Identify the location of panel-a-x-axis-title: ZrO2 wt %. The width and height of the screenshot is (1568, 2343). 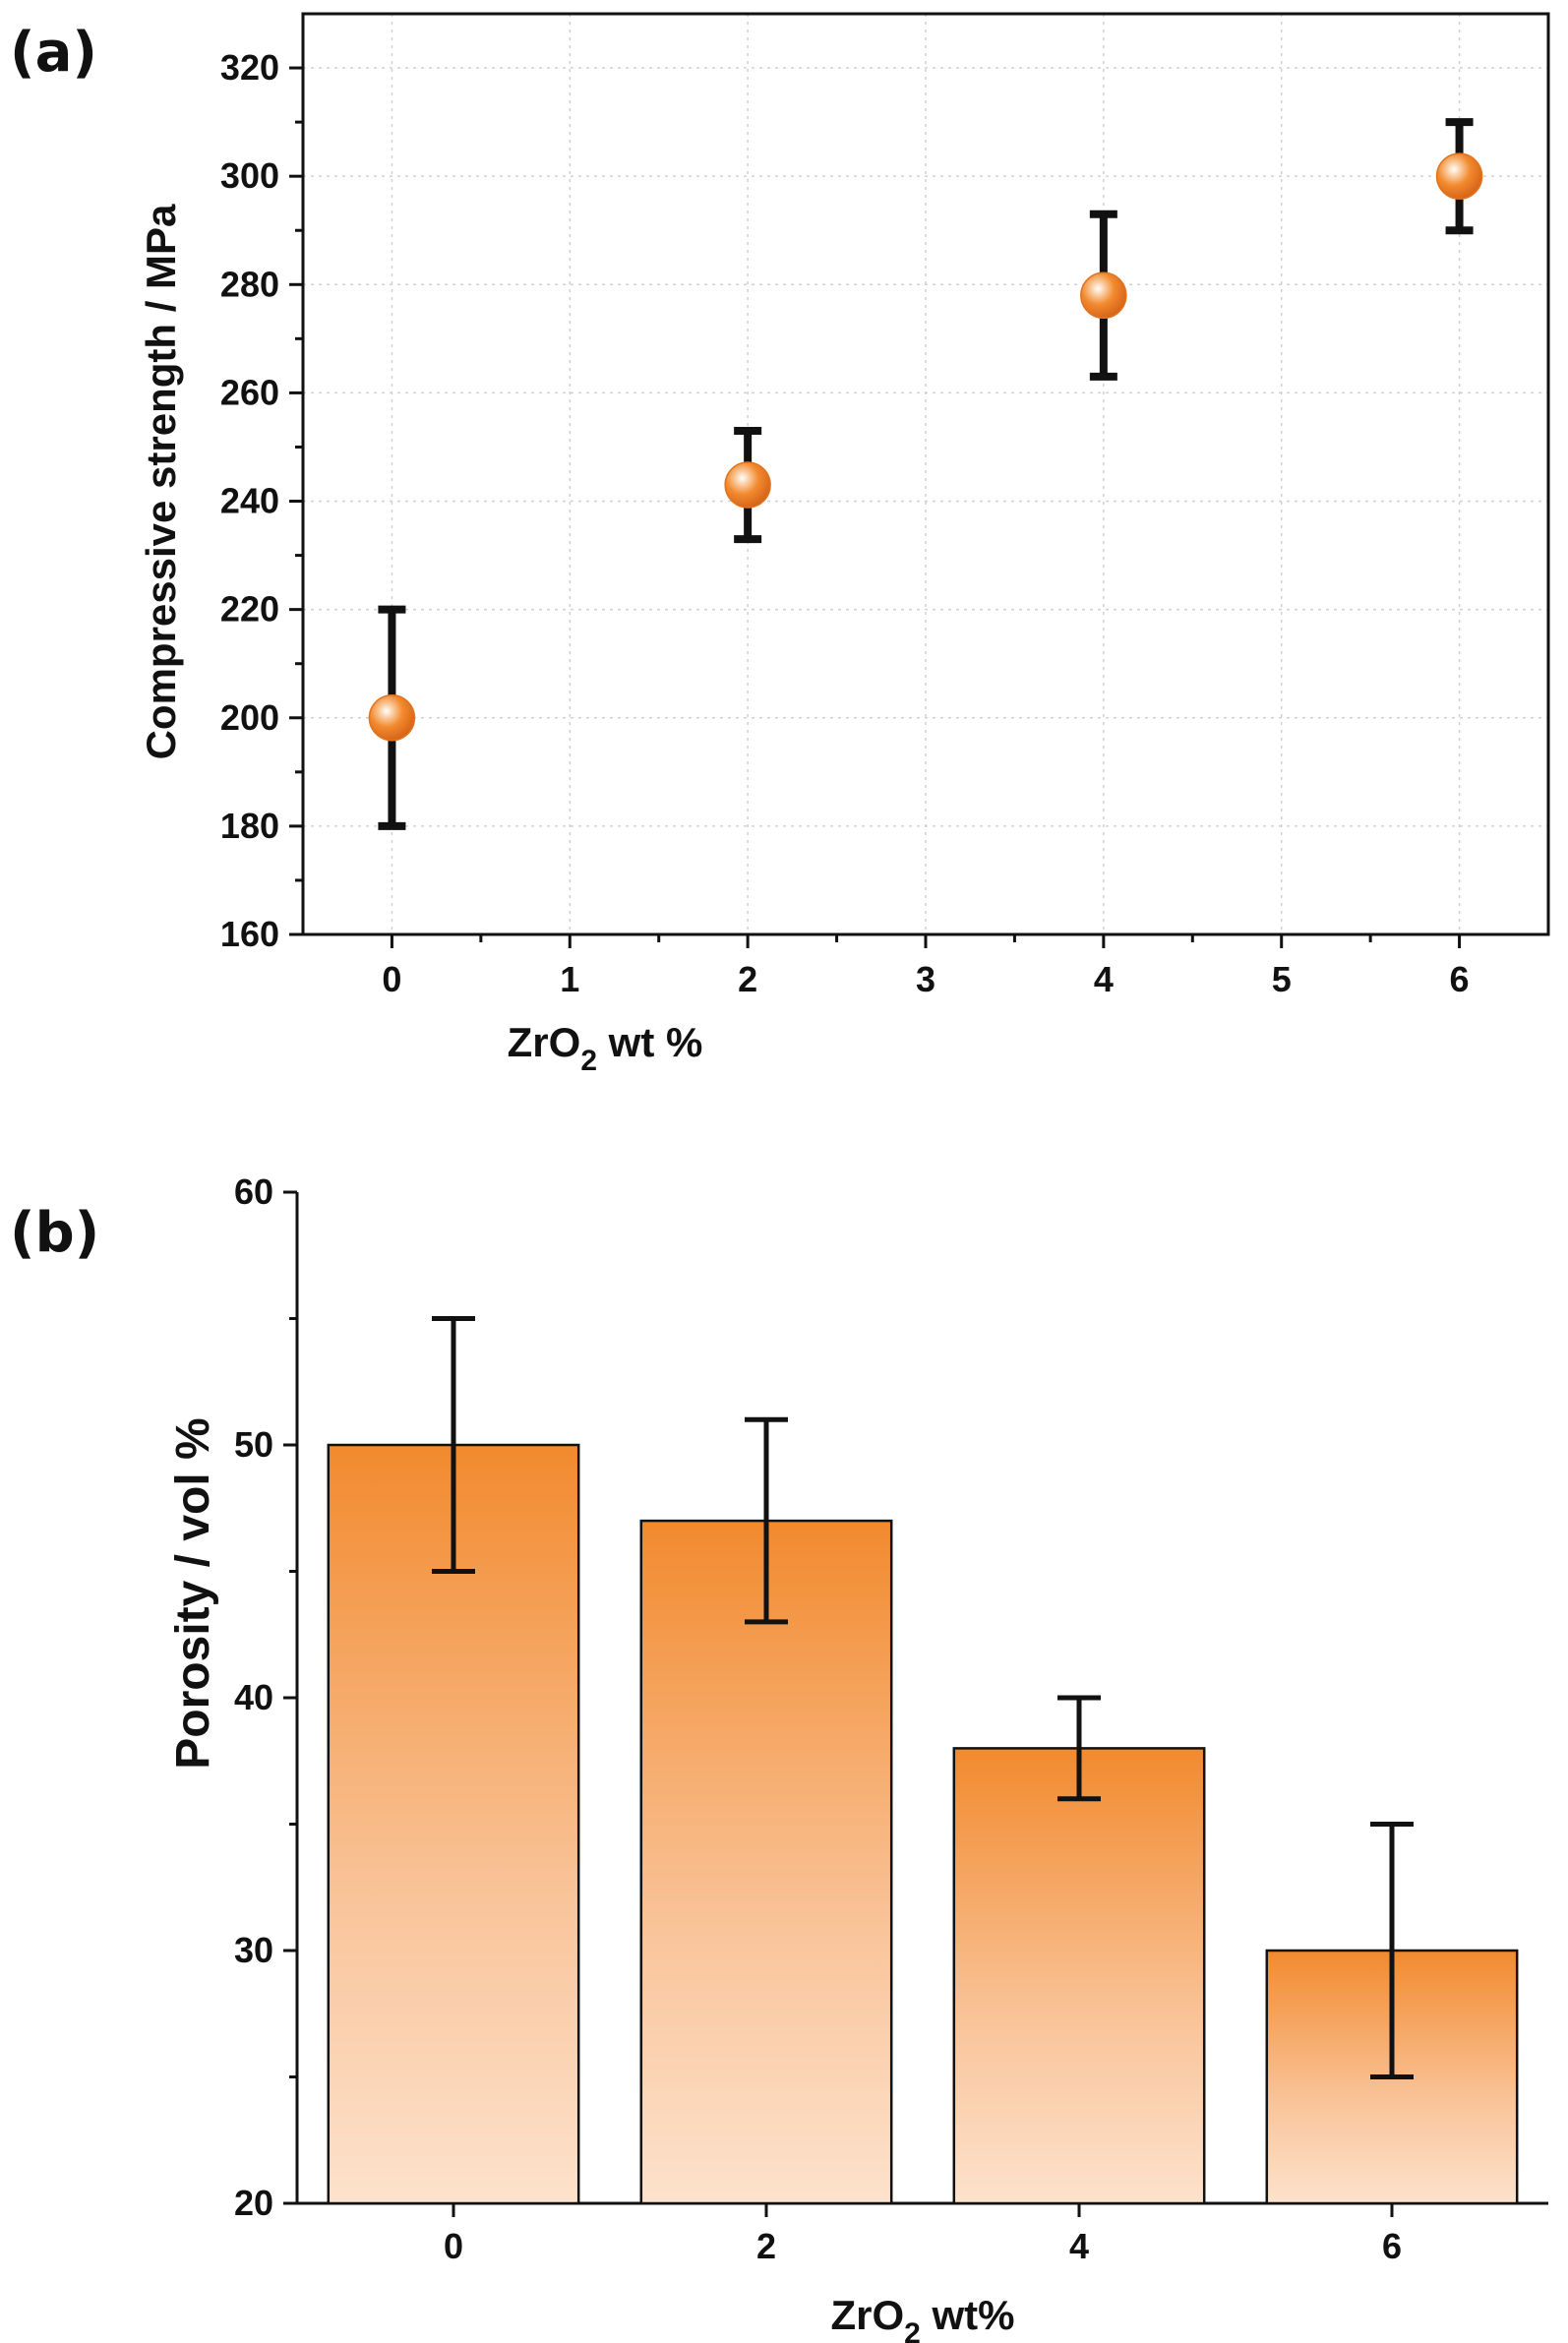
(605, 1048).